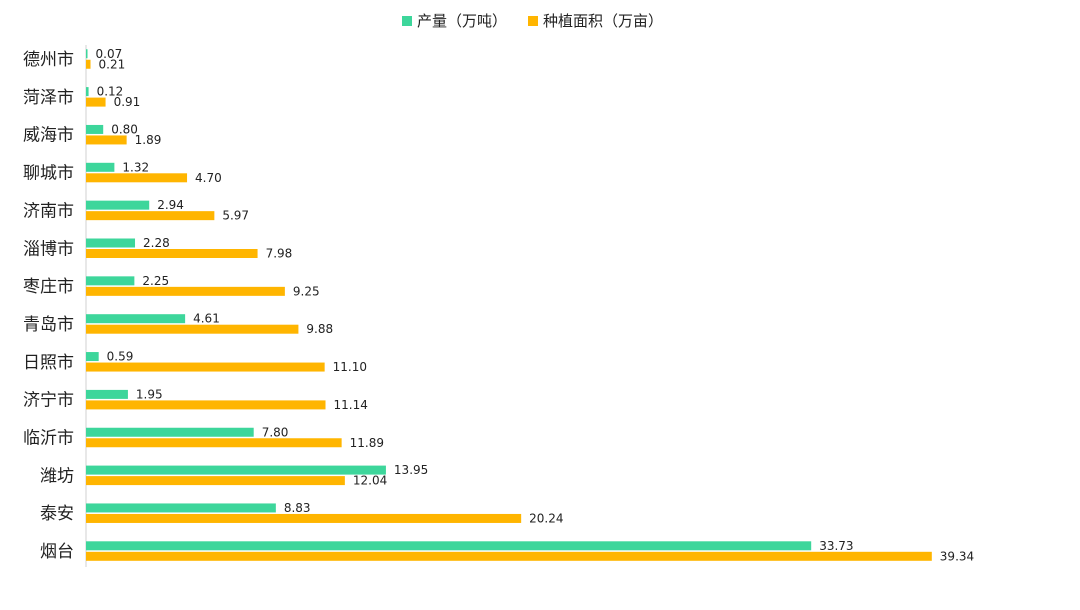 The height and width of the screenshot is (610, 1080). Describe the element at coordinates (48, 249) in the screenshot. I see `category-label: 淄博市` at that location.